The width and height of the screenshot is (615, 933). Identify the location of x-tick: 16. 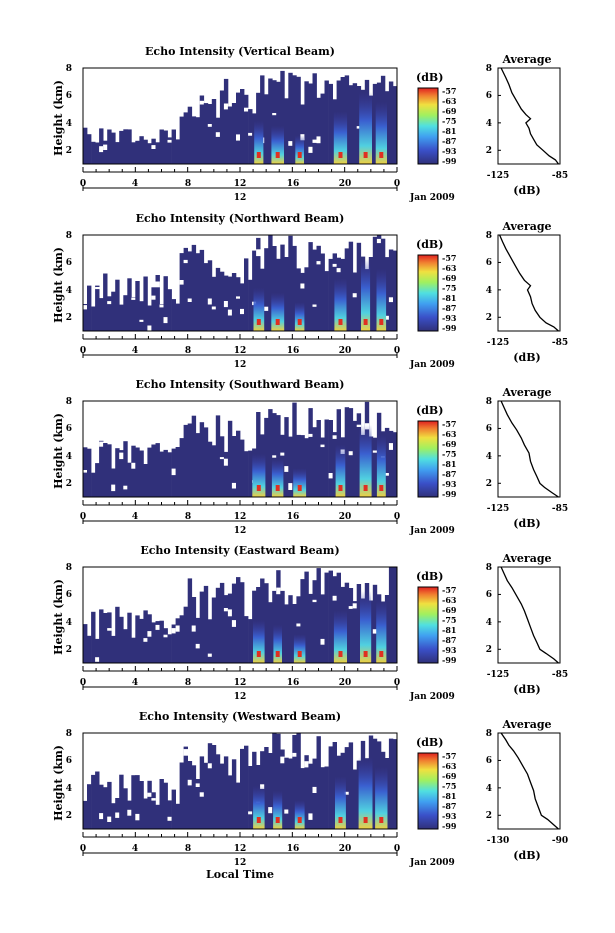
(293, 184).